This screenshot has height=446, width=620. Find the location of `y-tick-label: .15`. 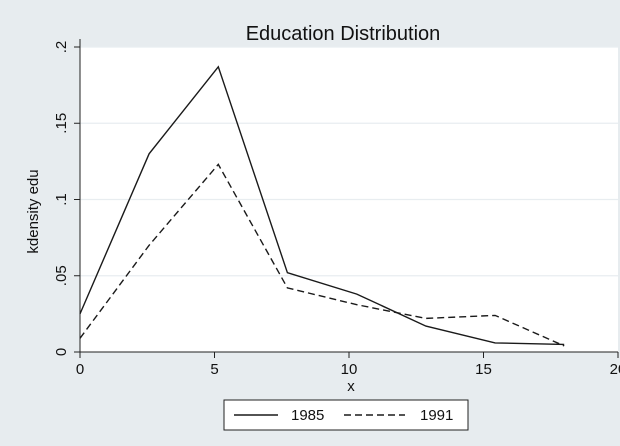

y-tick-label: .15 is located at coordinates (61, 123).